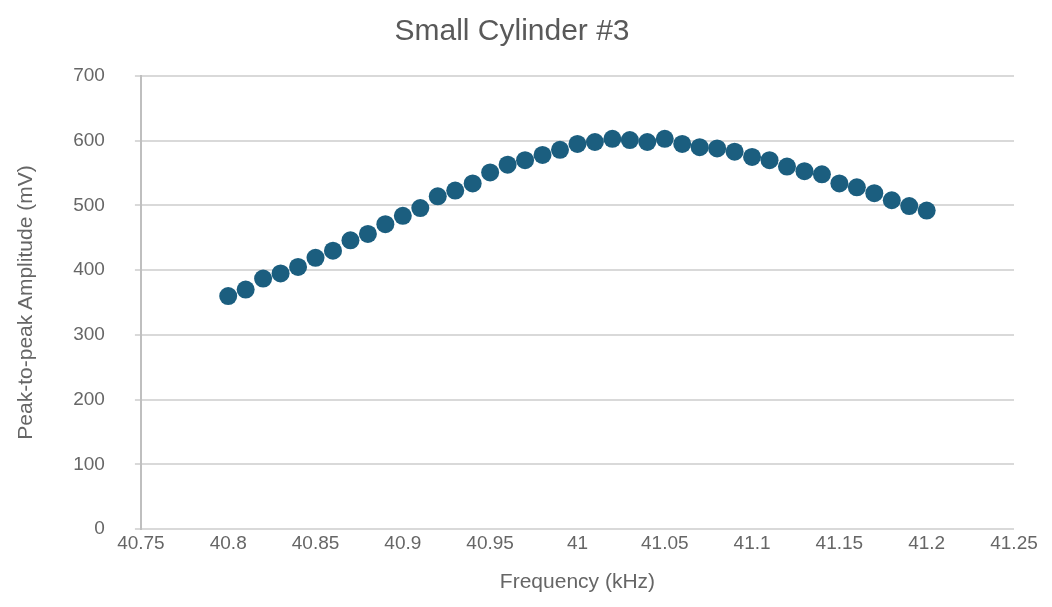  I want to click on x-tick-label: 41.2, so click(927, 542).